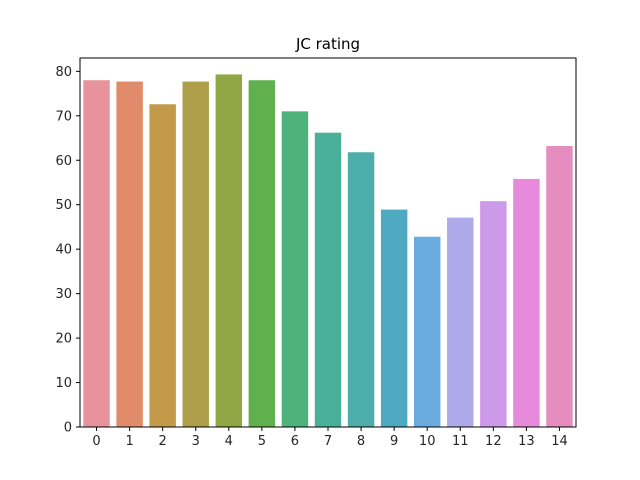 Image resolution: width=640 pixels, height=480 pixels. I want to click on x-tick-label: 7, so click(328, 441).